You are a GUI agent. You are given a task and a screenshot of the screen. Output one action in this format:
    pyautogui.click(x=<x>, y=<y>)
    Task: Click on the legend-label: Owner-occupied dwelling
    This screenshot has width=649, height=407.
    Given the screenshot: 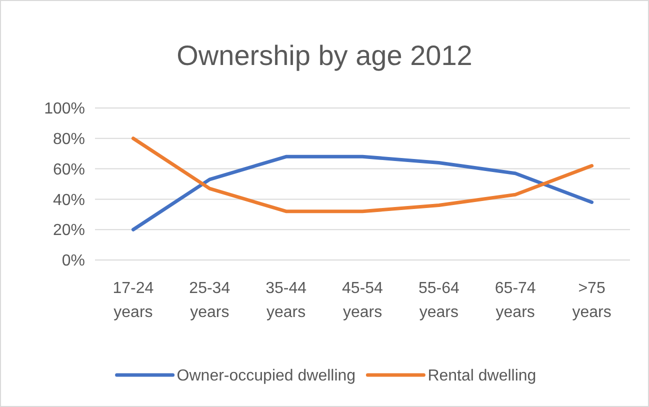 What is the action you would take?
    pyautogui.click(x=266, y=376)
    